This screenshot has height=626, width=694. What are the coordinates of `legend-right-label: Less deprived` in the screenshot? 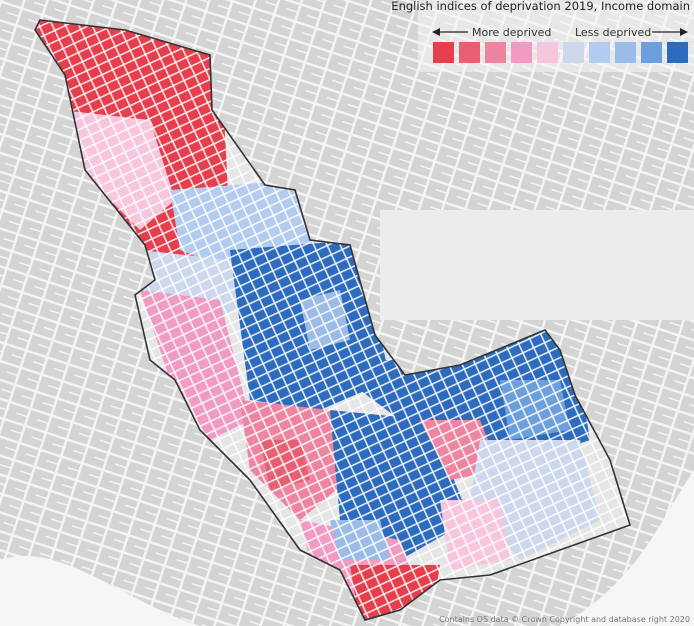 It's located at (613, 32).